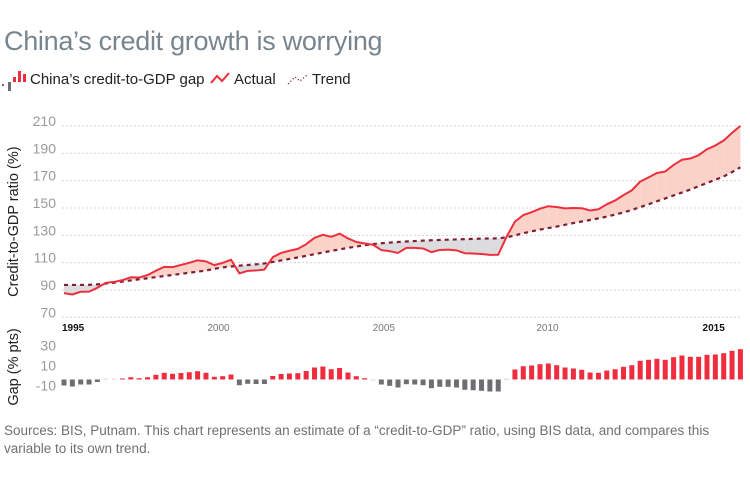 Image resolution: width=750 pixels, height=485 pixels. What do you see at coordinates (297, 79) in the screenshot?
I see `dotted-line-icon` at bounding box center [297, 79].